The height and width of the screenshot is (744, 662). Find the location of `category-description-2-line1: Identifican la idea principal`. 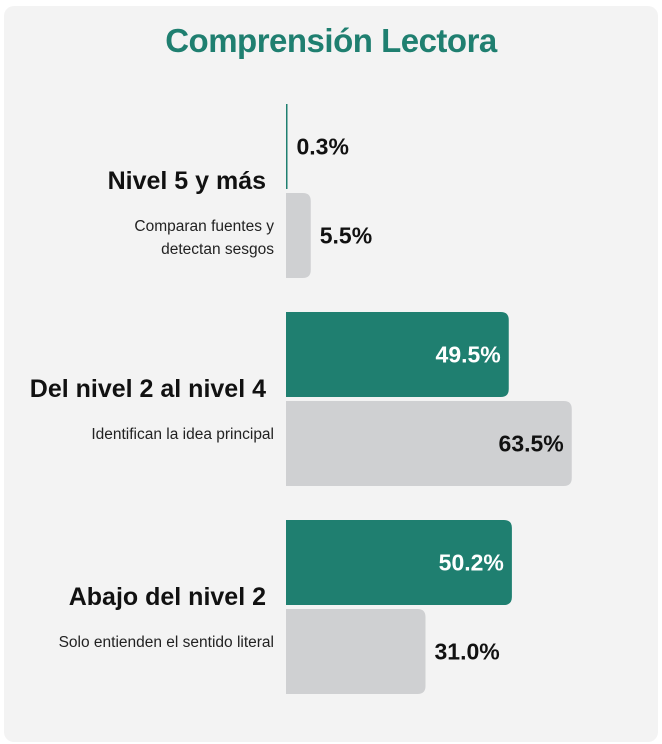

category-description-2-line1: Identifican la idea principal is located at coordinates (182, 434).